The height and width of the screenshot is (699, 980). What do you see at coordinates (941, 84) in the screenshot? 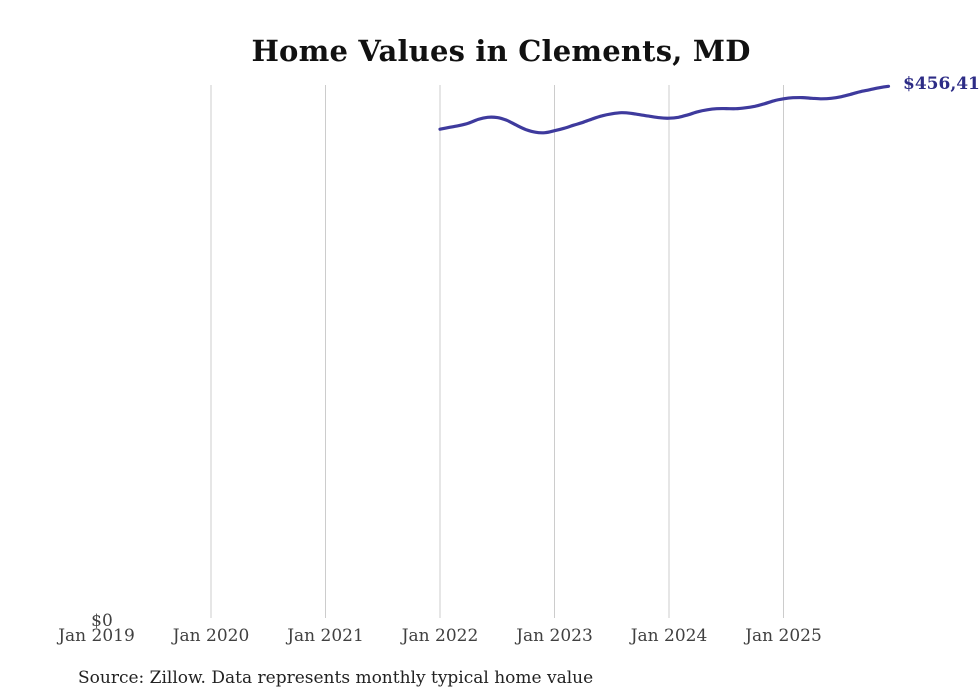
I see `end-value-label: $456,413` at bounding box center [941, 84].